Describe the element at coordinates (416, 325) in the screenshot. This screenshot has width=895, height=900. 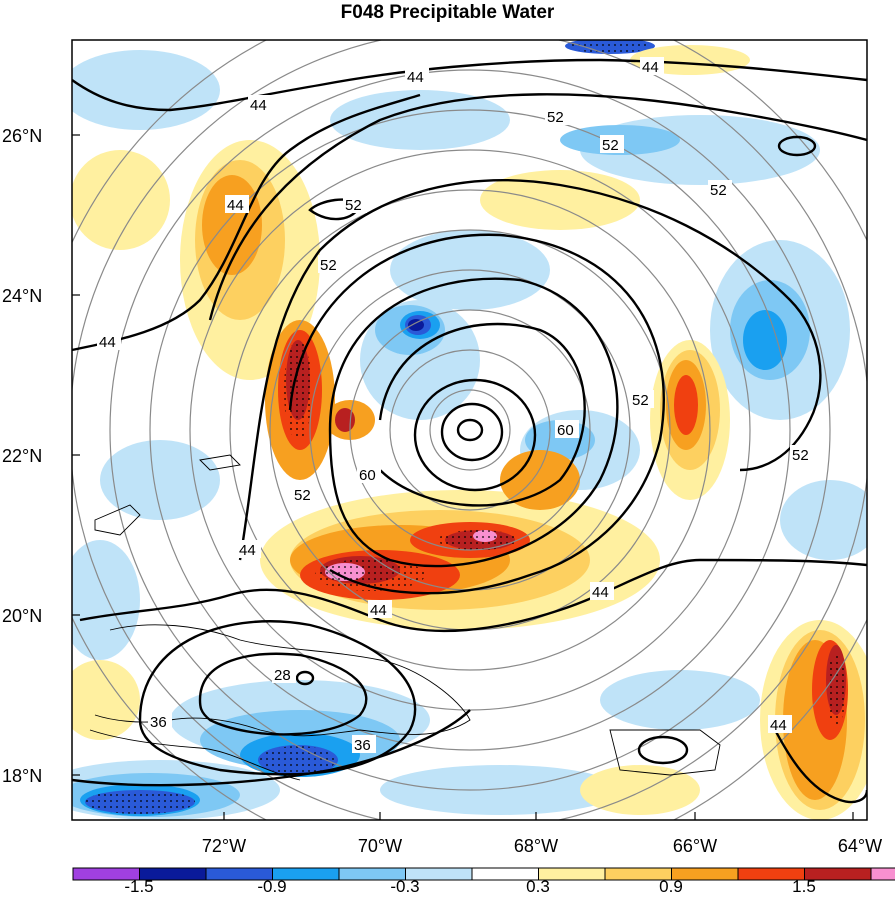
I see `darkest-blue-shading` at that location.